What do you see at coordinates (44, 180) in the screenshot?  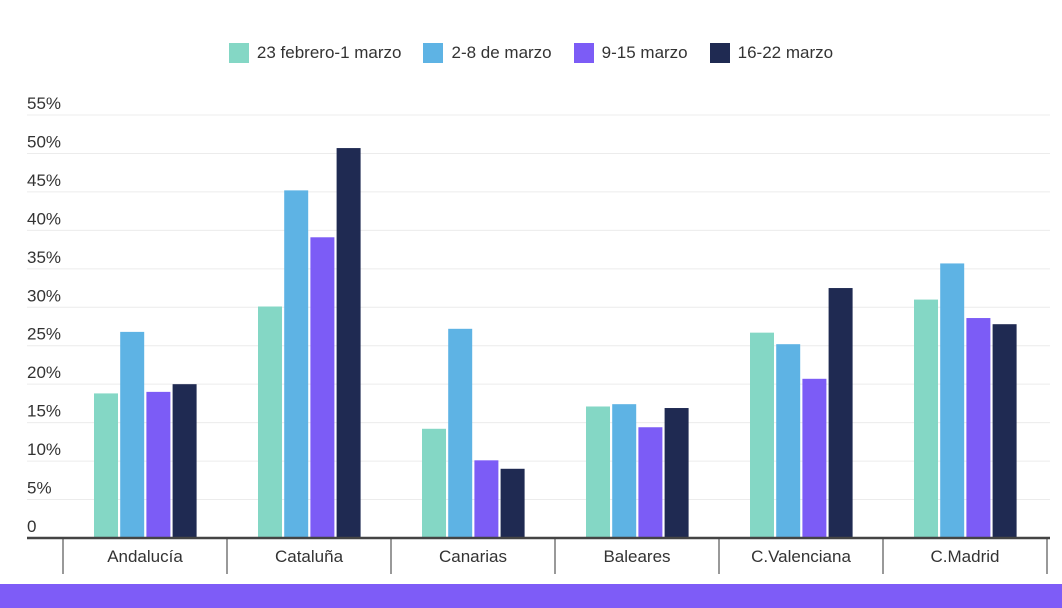 I see `y-tick-label: 45%` at bounding box center [44, 180].